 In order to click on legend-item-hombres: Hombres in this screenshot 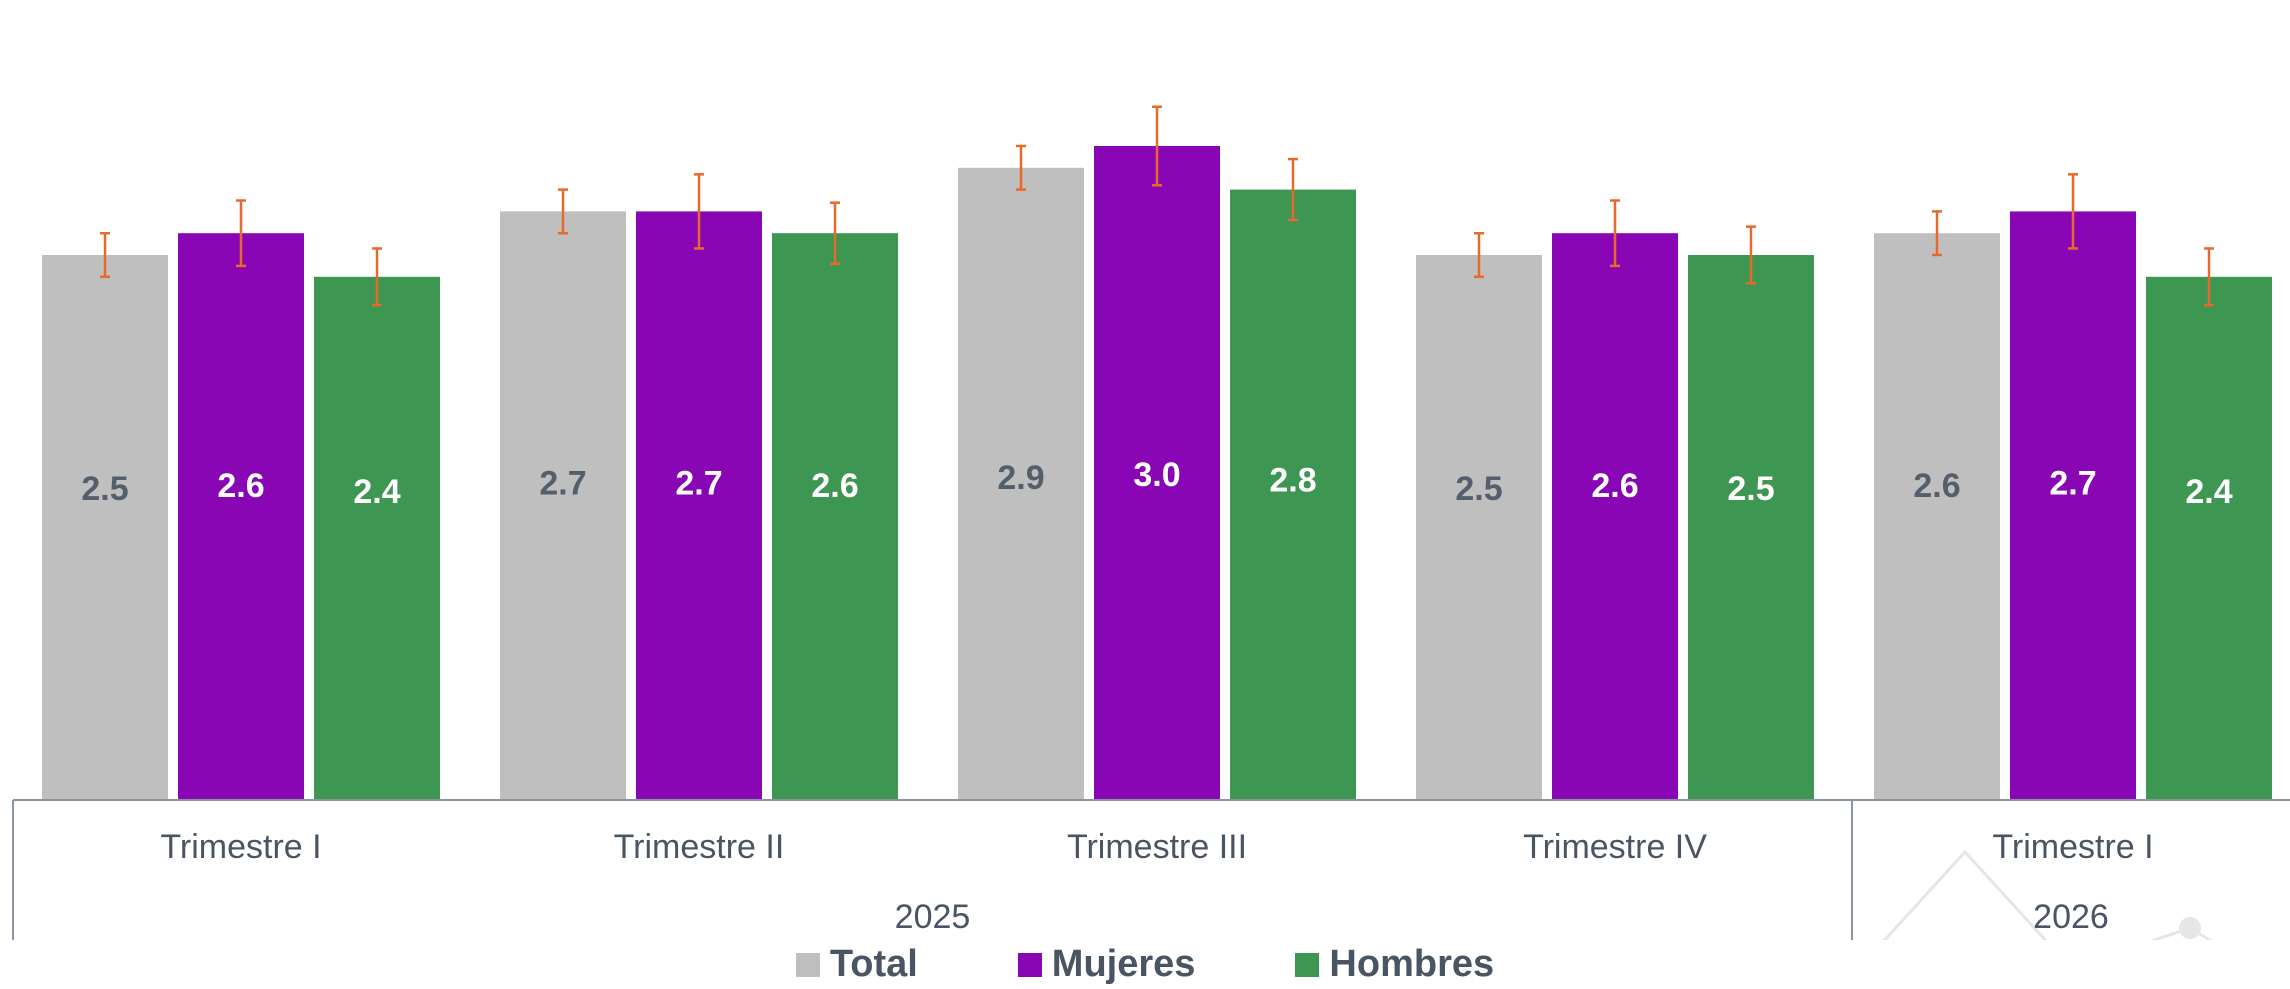, I will do `click(1394, 964)`.